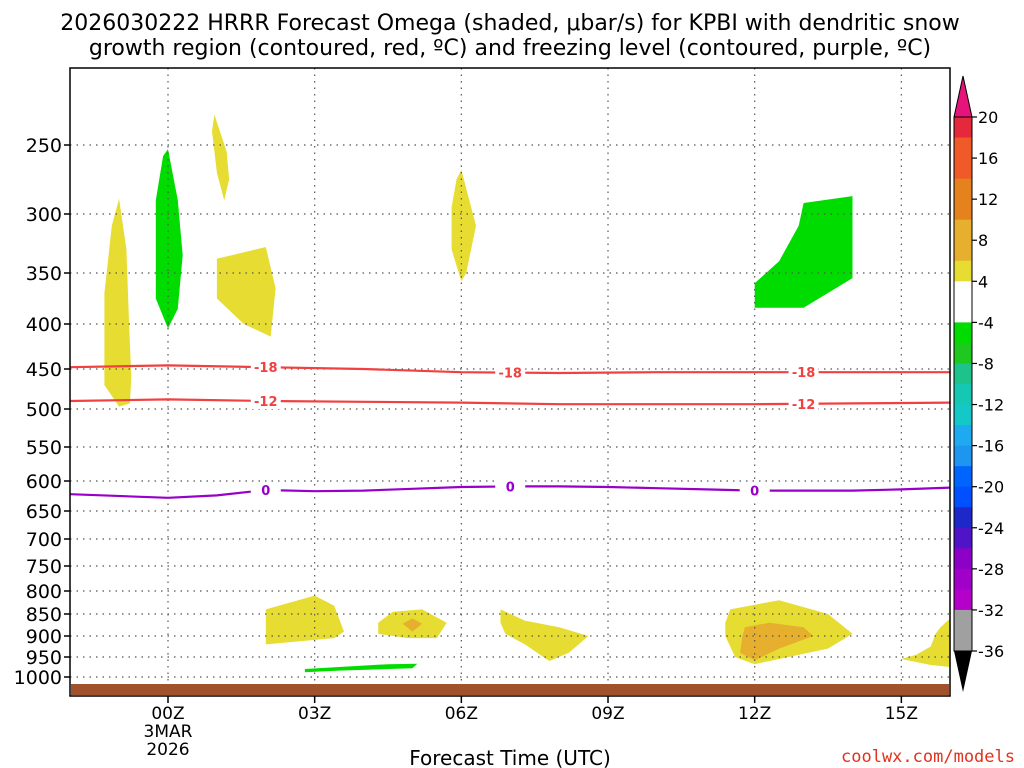 The width and height of the screenshot is (1024, 768). I want to click on colorbar-label: 20, so click(988, 117).